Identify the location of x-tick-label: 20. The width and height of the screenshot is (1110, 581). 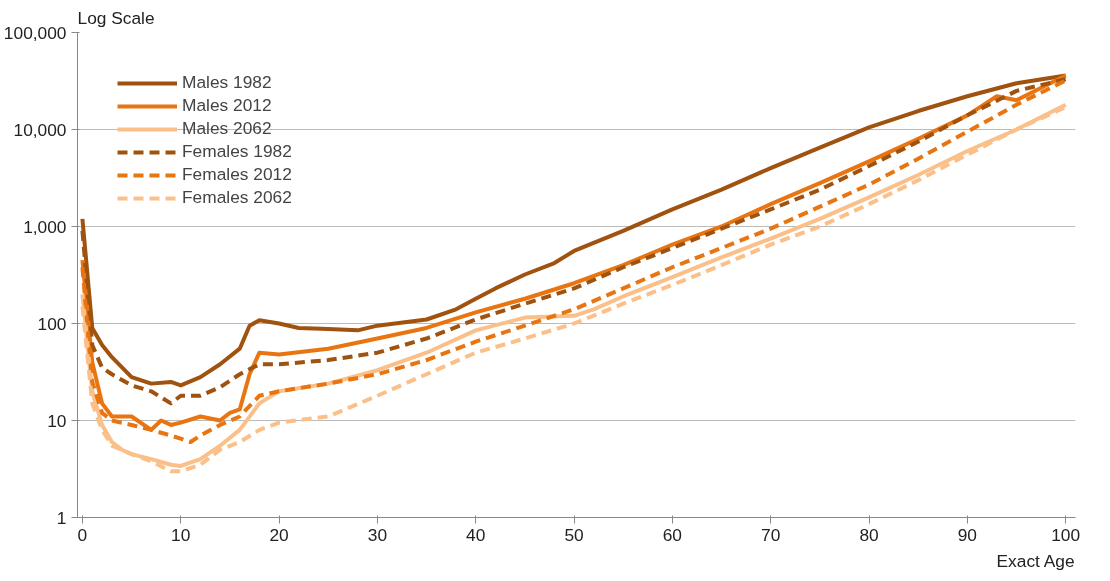
(279, 534).